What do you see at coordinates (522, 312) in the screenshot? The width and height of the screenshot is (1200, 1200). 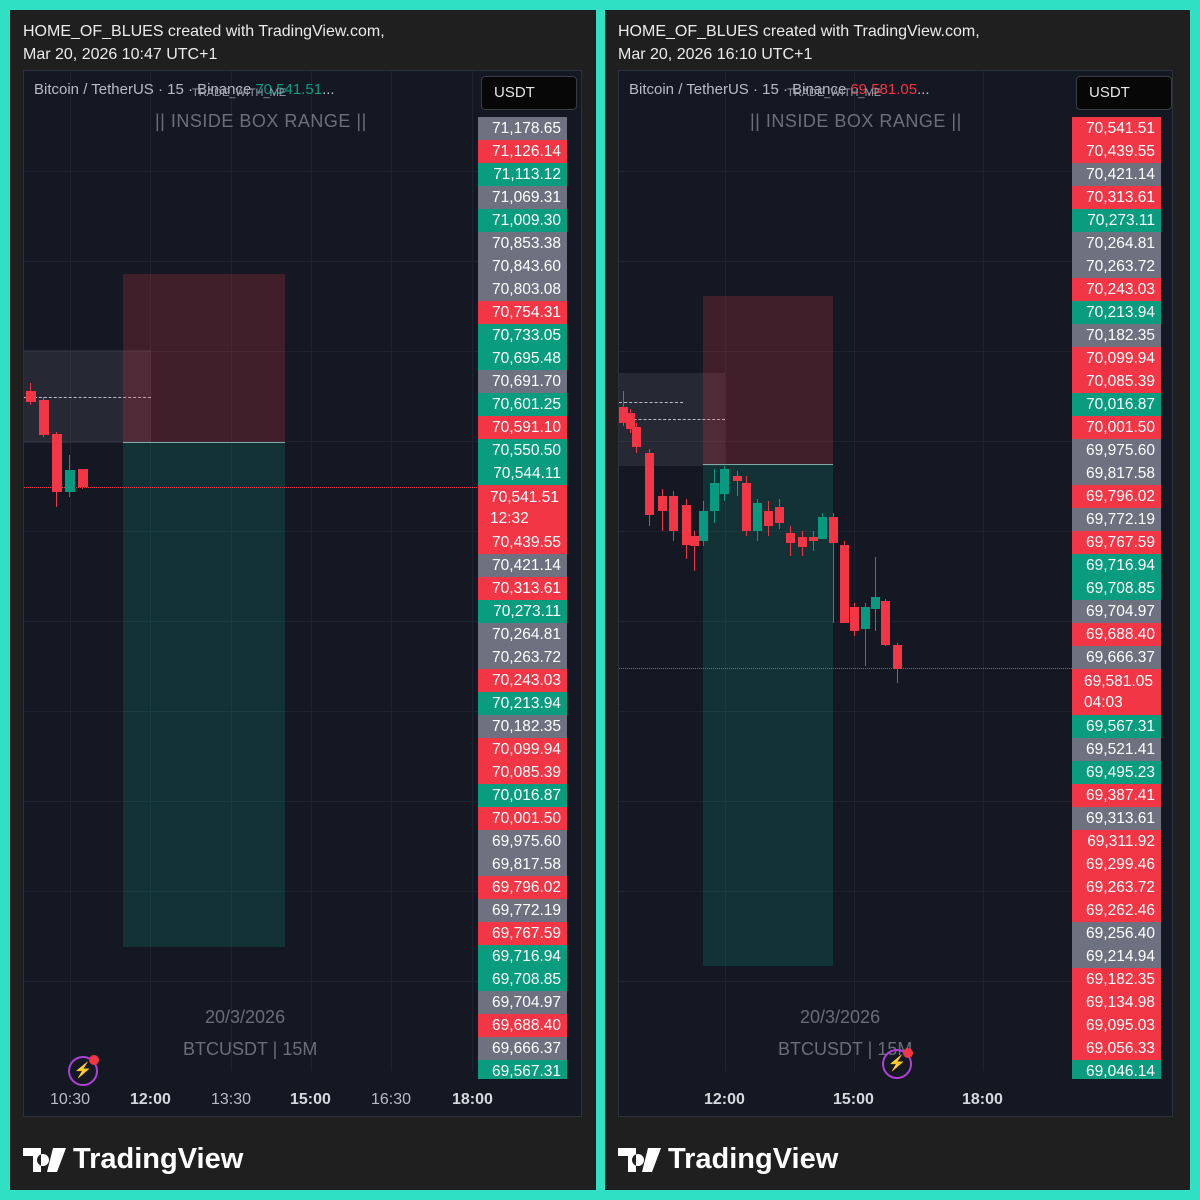 I see `price-tag: 70,754.31` at bounding box center [522, 312].